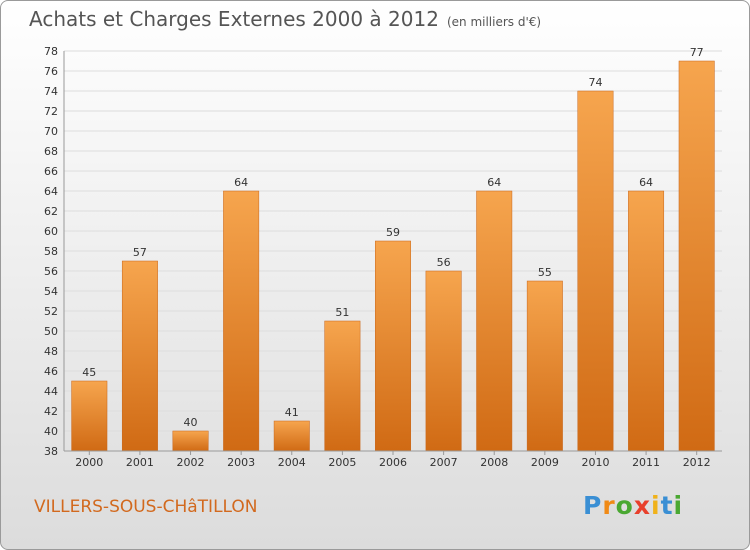  Describe the element at coordinates (51, 351) in the screenshot. I see `y-tick-label: 48` at that location.